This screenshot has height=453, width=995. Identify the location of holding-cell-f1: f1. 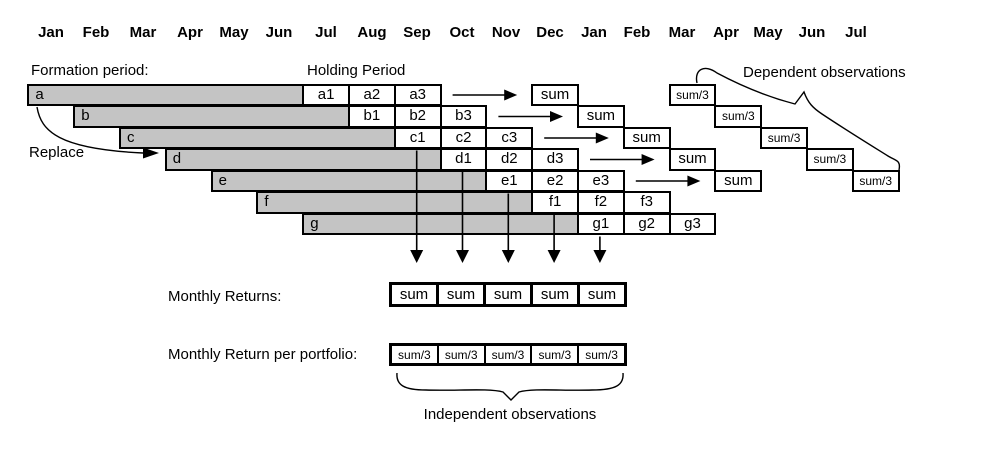
(555, 202).